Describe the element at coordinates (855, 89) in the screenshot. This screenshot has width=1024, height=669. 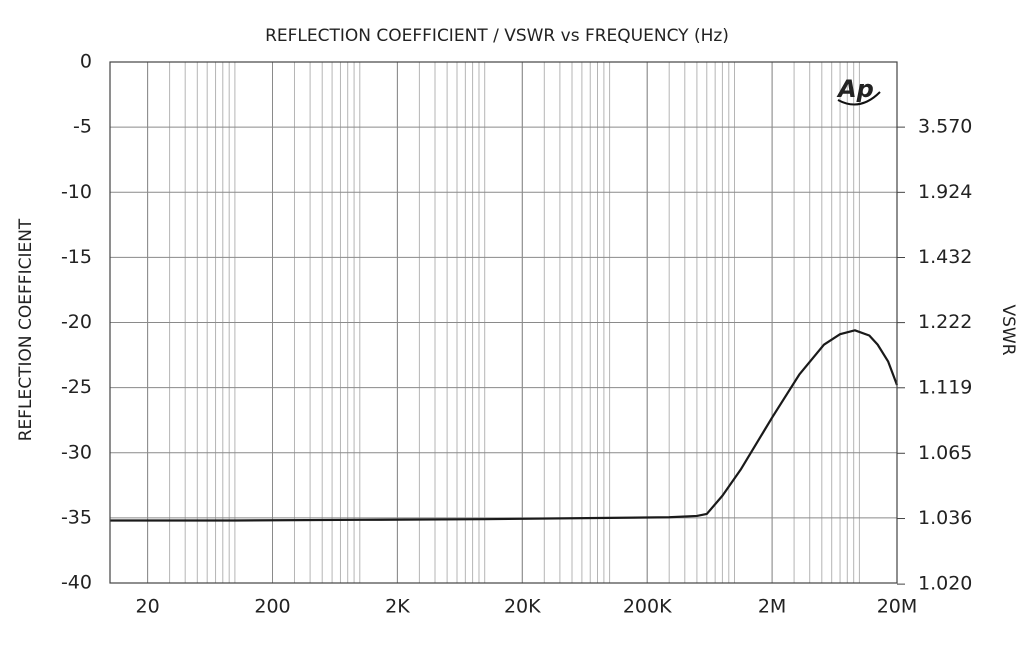
I see `logo: Ap` at that location.